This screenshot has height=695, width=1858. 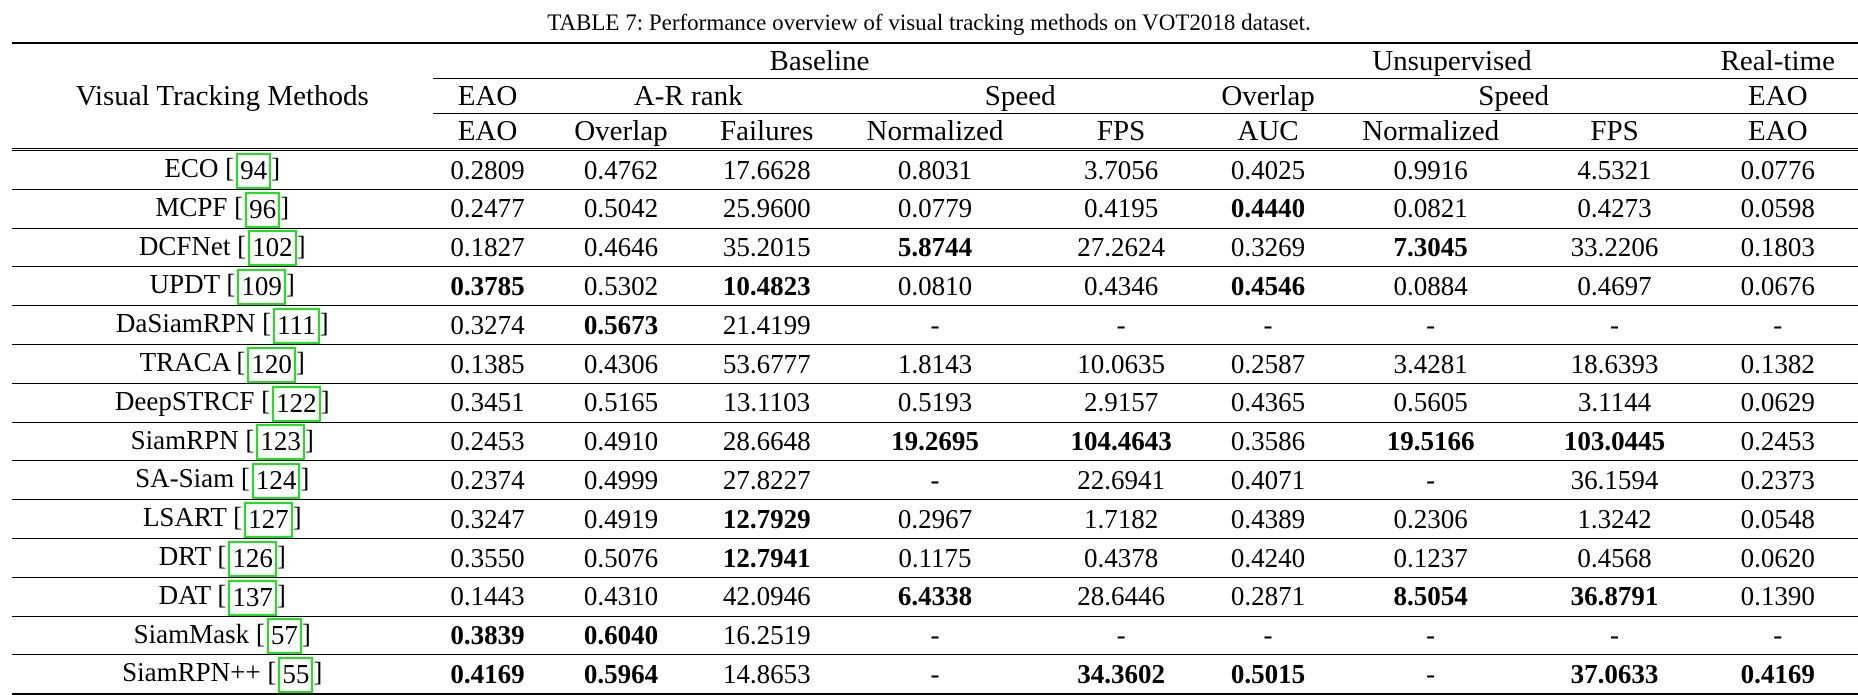 I want to click on value-cell: 0.0776, so click(x=1777, y=169).